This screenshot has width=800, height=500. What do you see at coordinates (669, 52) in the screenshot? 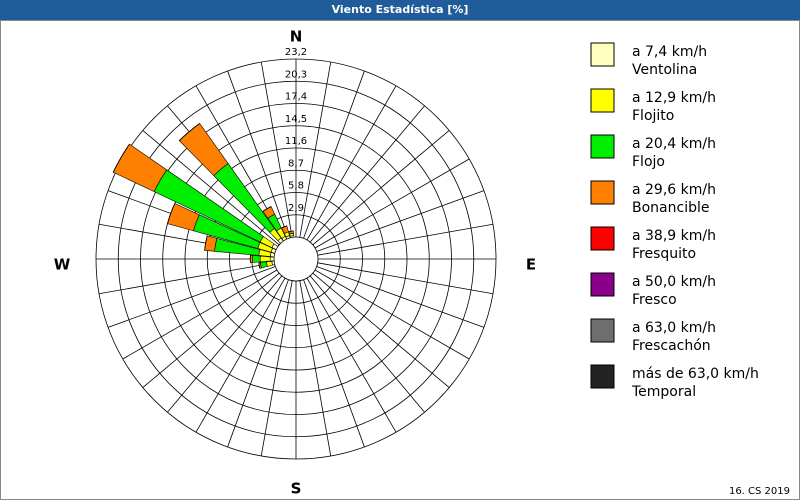
I see `legend-label: a 7,4 km/h` at bounding box center [669, 52].